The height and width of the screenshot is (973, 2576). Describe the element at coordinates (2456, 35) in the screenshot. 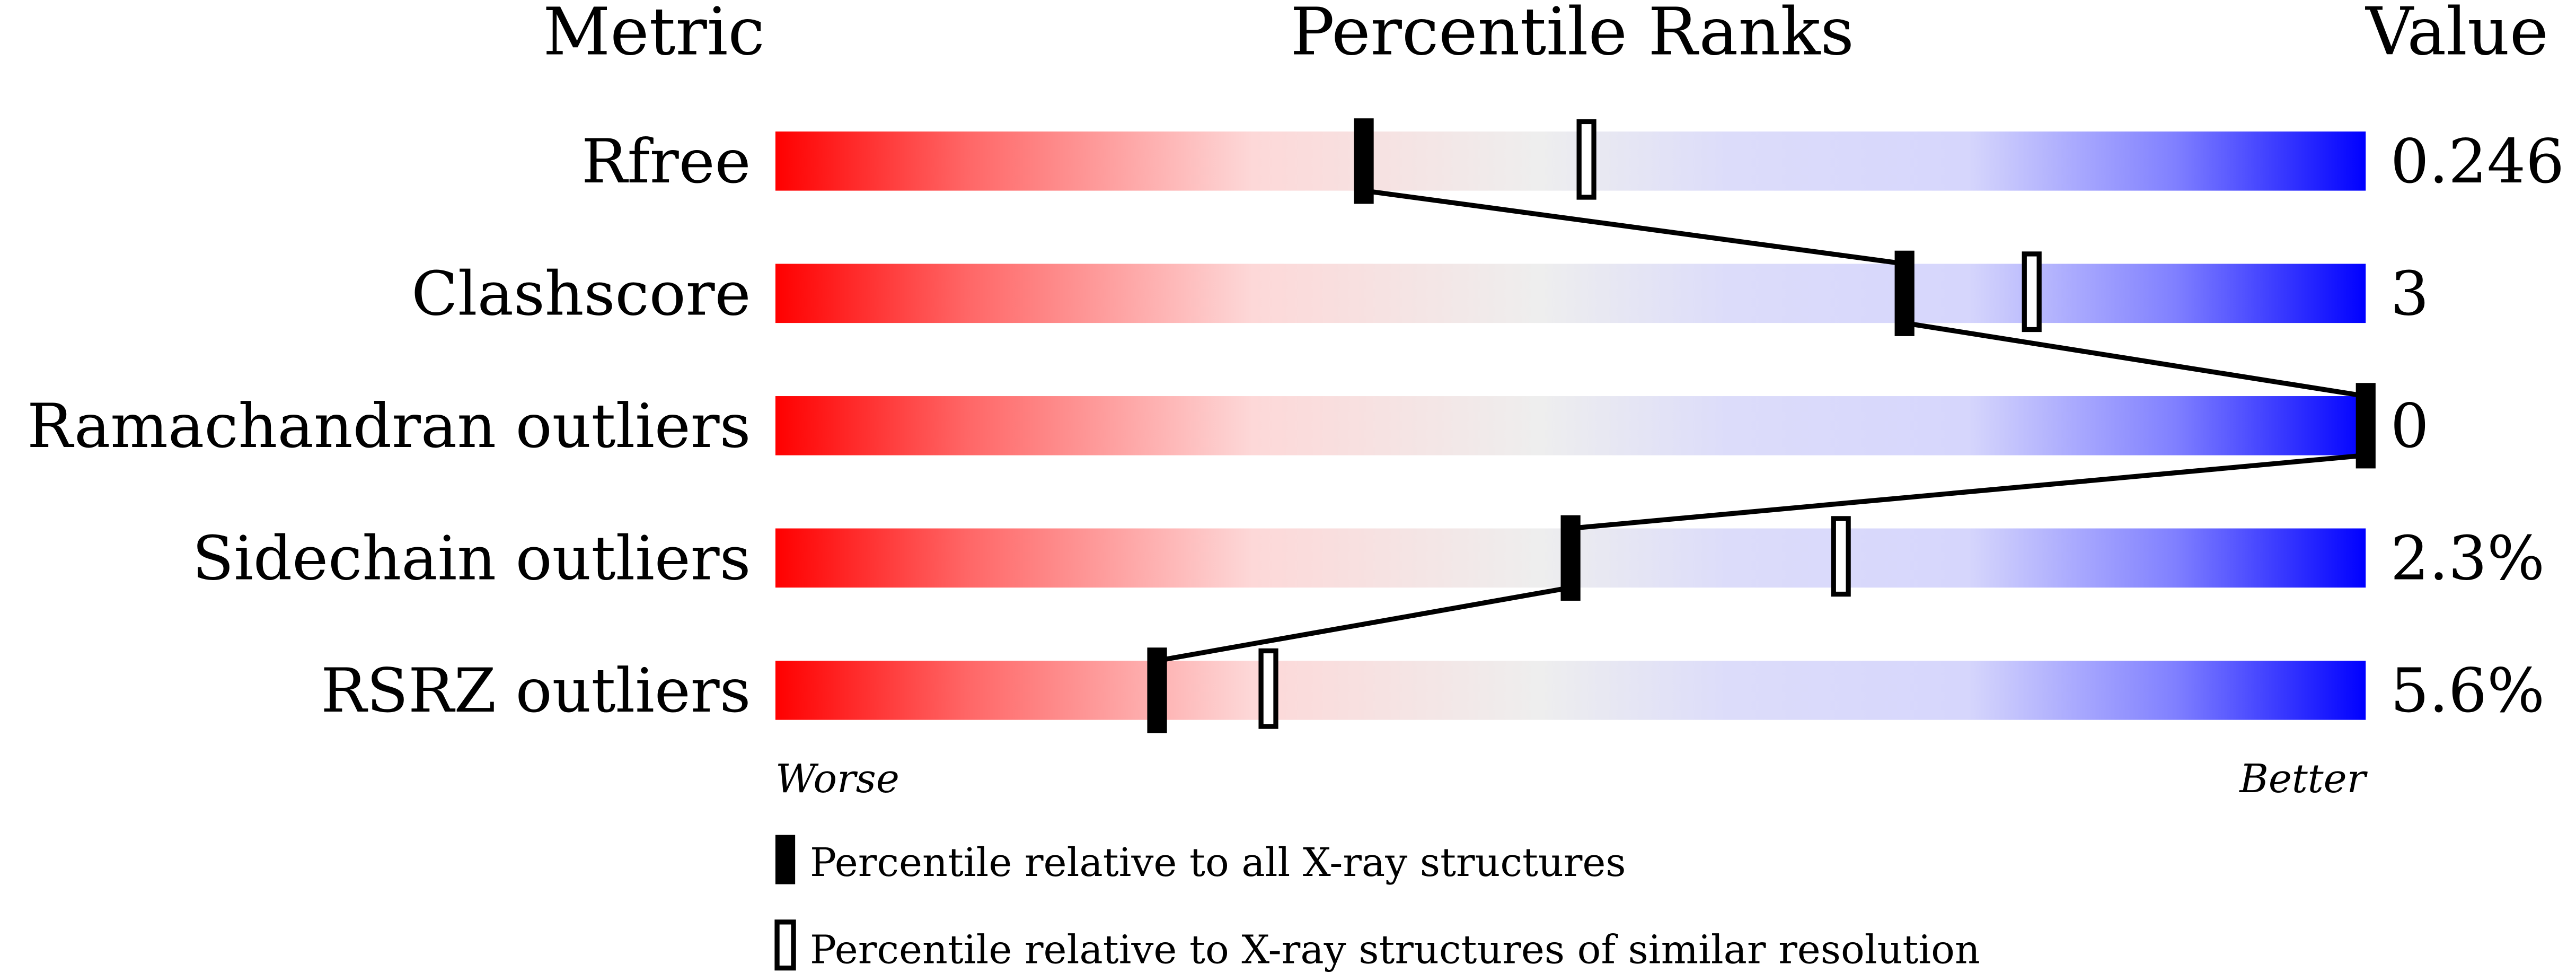

I see `header-value: Value` at that location.